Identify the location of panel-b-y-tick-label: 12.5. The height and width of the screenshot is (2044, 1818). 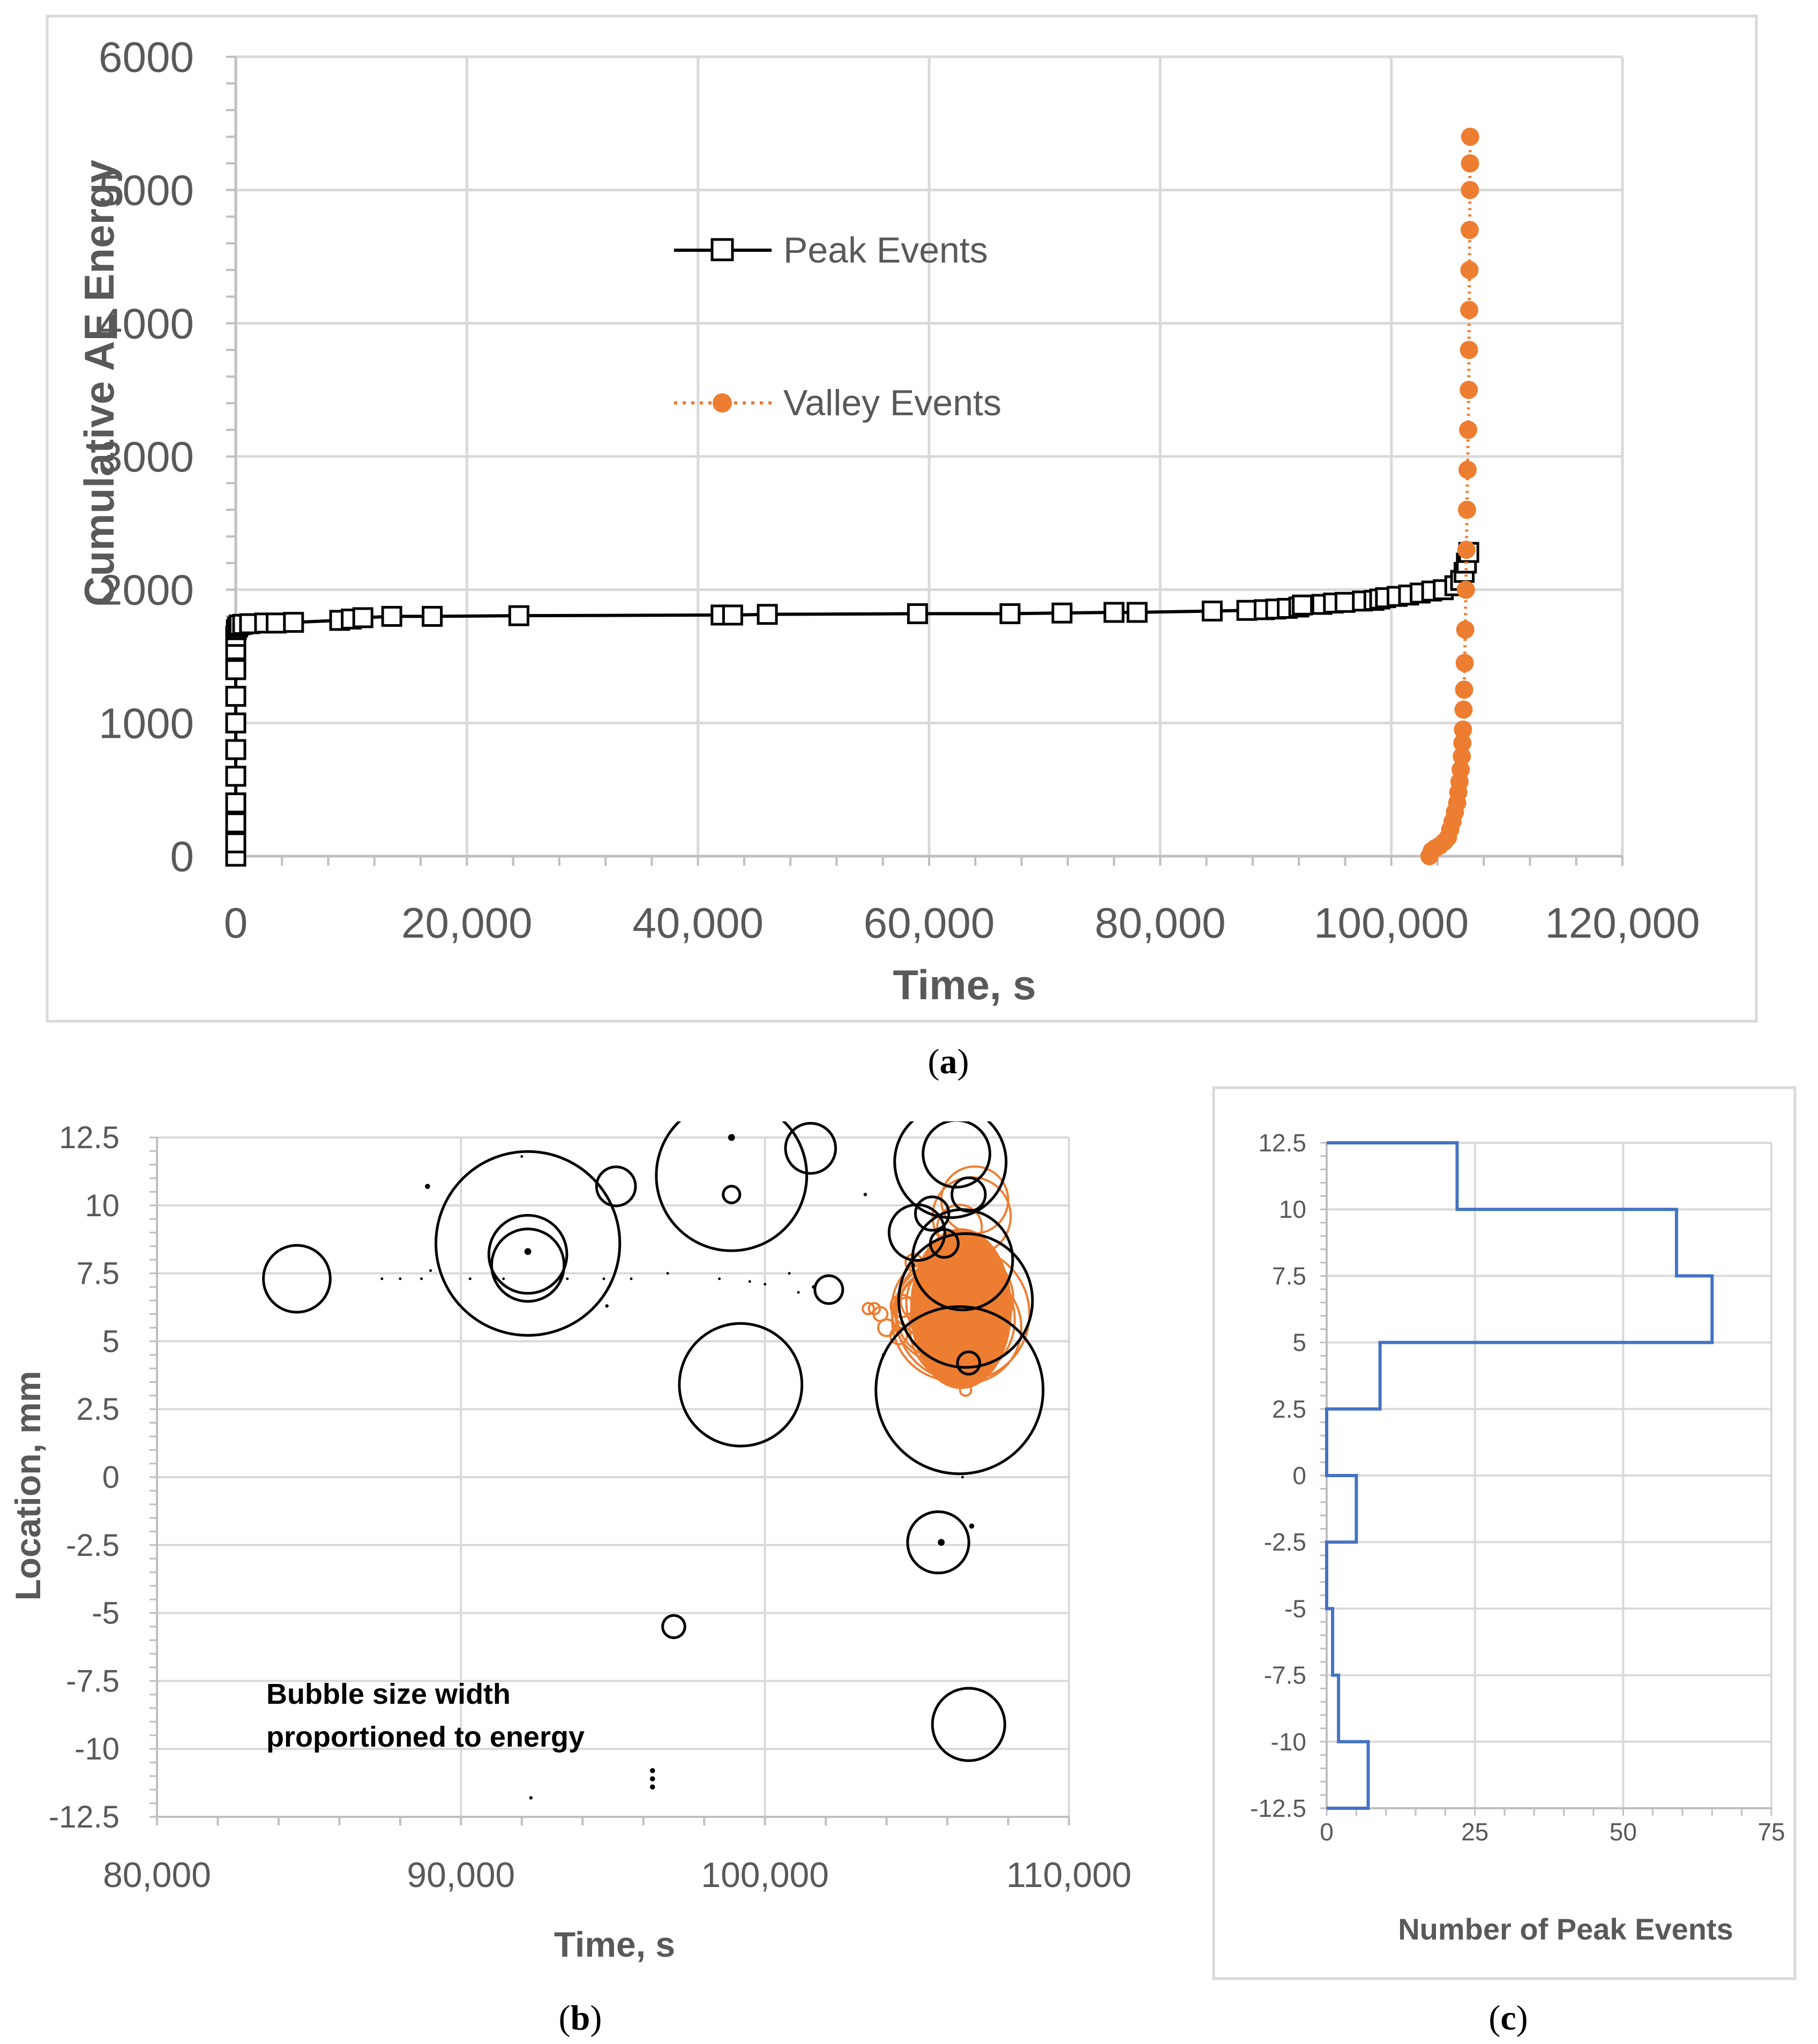
(89, 1137).